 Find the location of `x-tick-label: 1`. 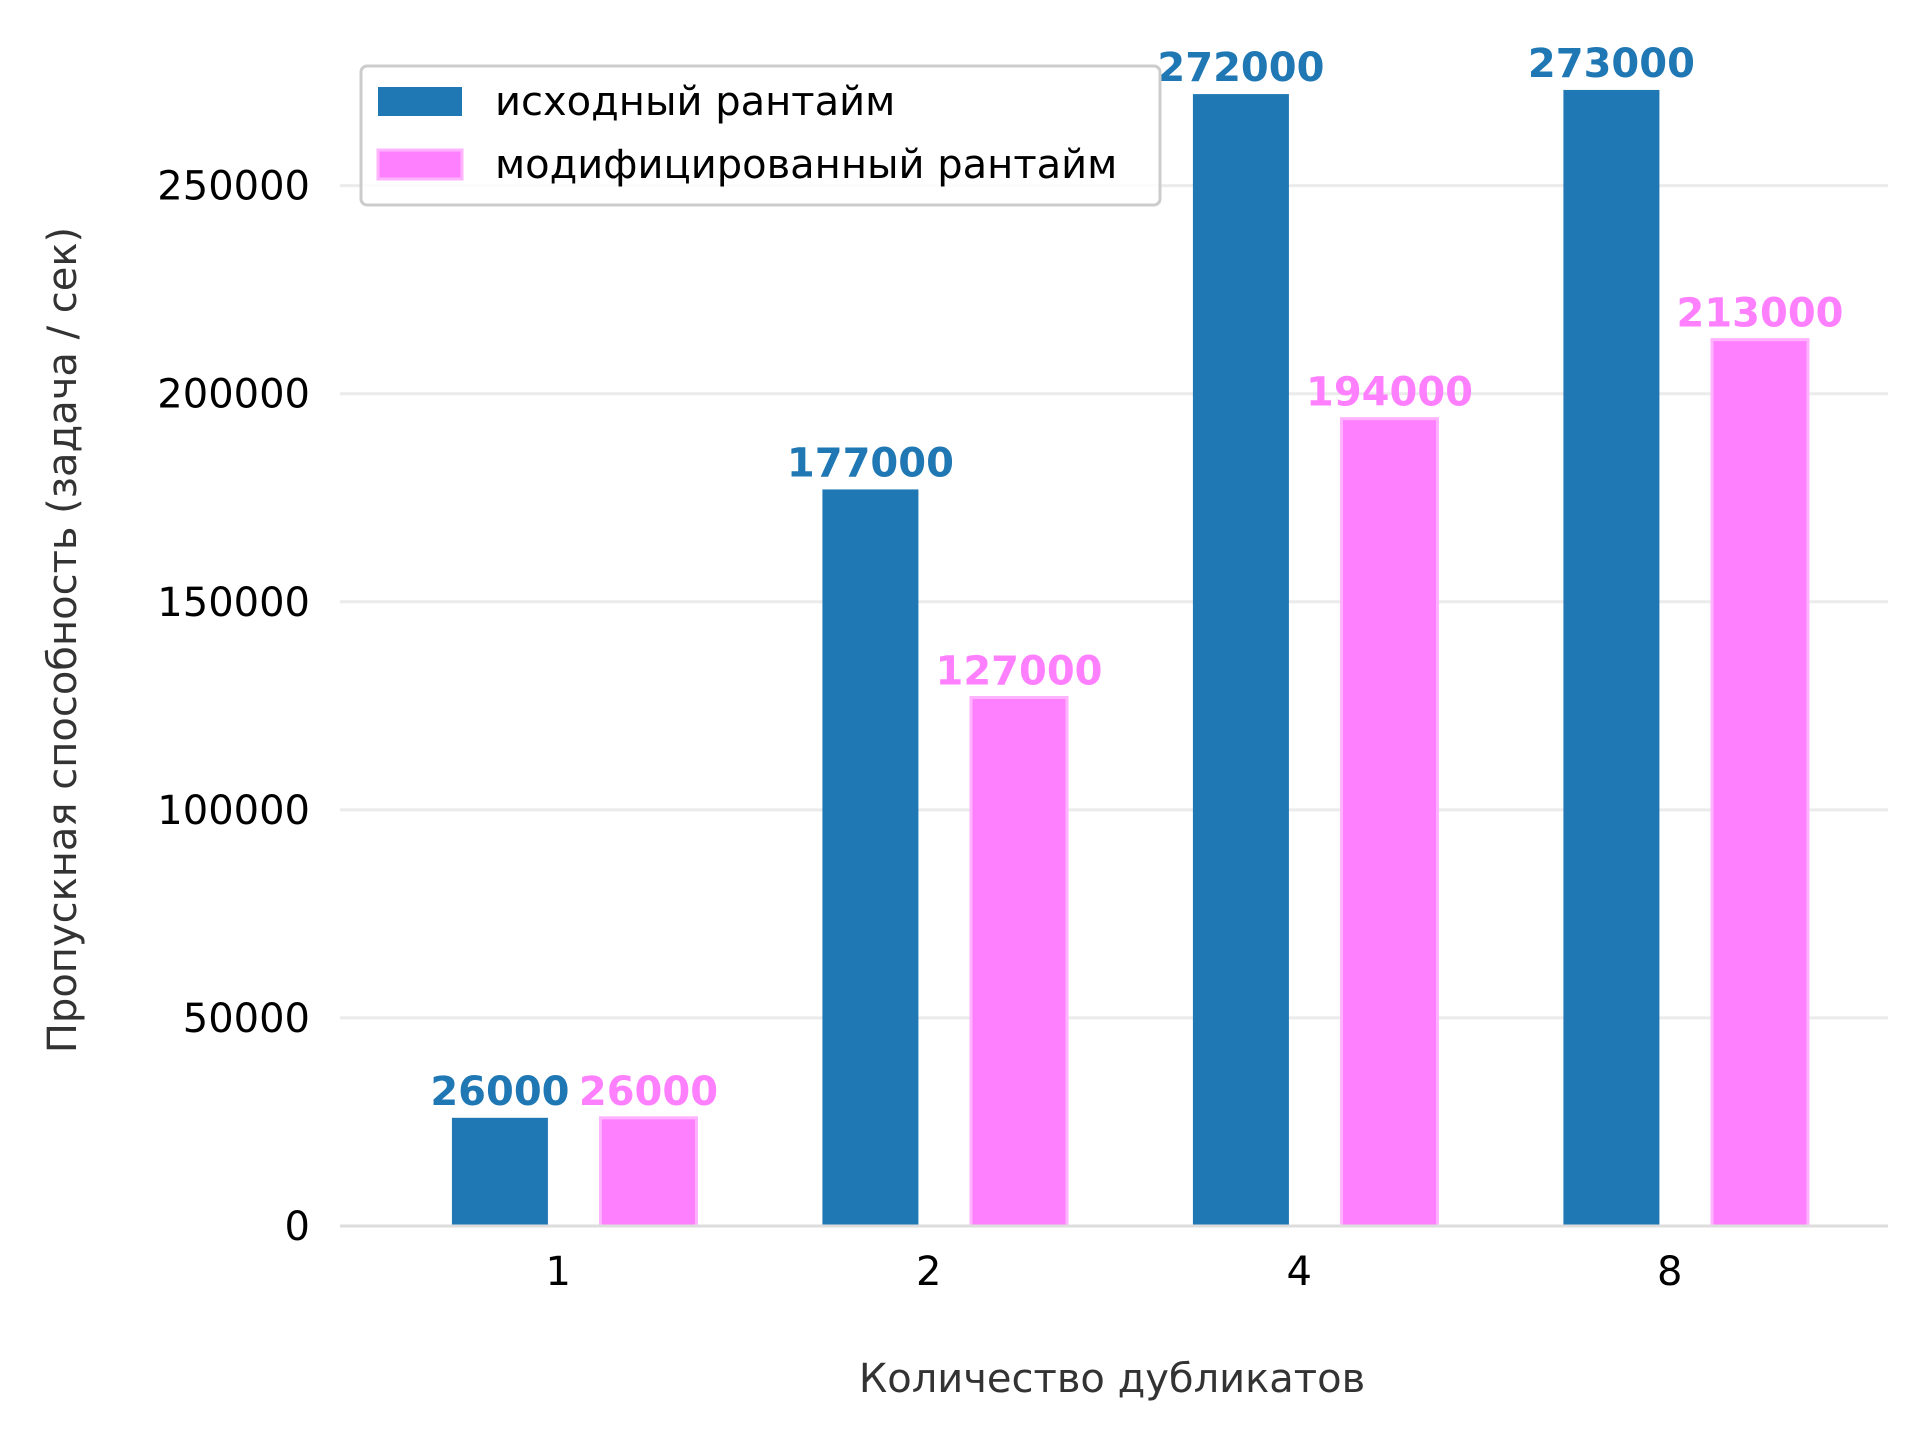

x-tick-label: 1 is located at coordinates (558, 1272).